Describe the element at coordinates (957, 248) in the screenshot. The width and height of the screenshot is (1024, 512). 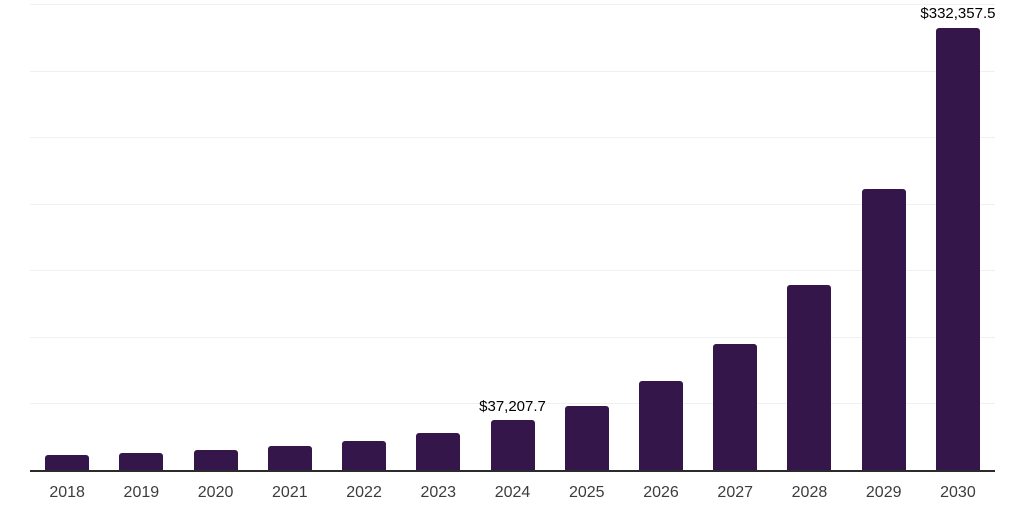
I see `bar-2030` at that location.